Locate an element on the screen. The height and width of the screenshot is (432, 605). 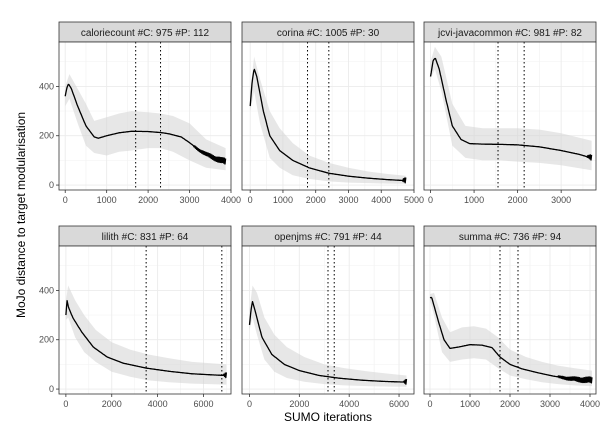
x-axis-title: SUMO iterations is located at coordinates (328, 417).